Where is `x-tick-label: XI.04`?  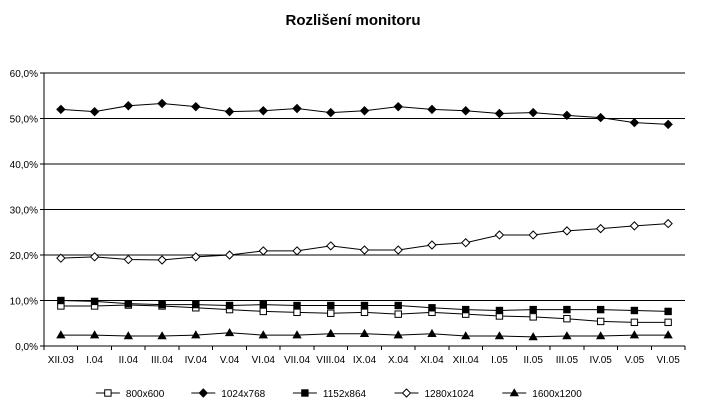 x-tick-label: XI.04 is located at coordinates (432, 360).